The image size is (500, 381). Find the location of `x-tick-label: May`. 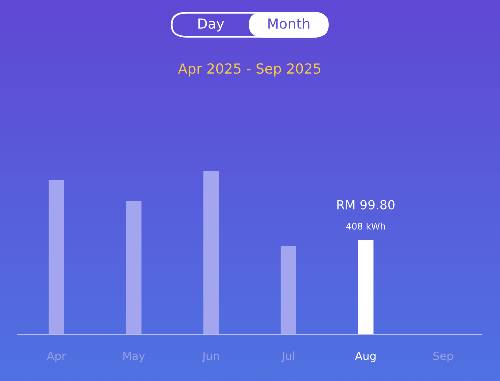

x-tick-label: May is located at coordinates (135, 357).